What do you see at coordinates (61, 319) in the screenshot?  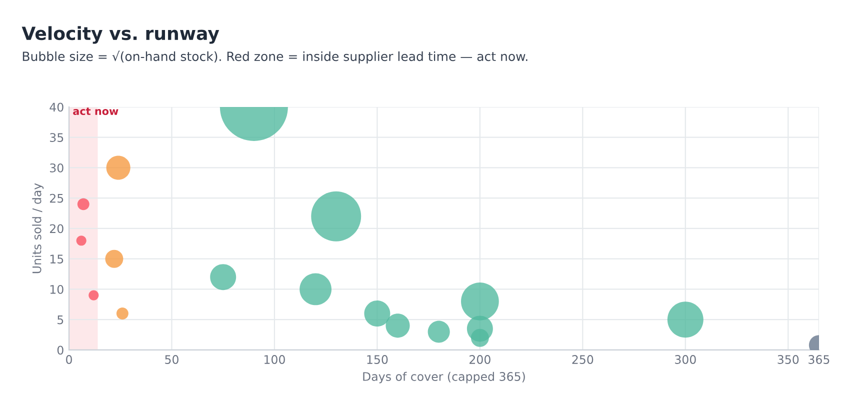 I see `y-tick-label: 5` at bounding box center [61, 319].